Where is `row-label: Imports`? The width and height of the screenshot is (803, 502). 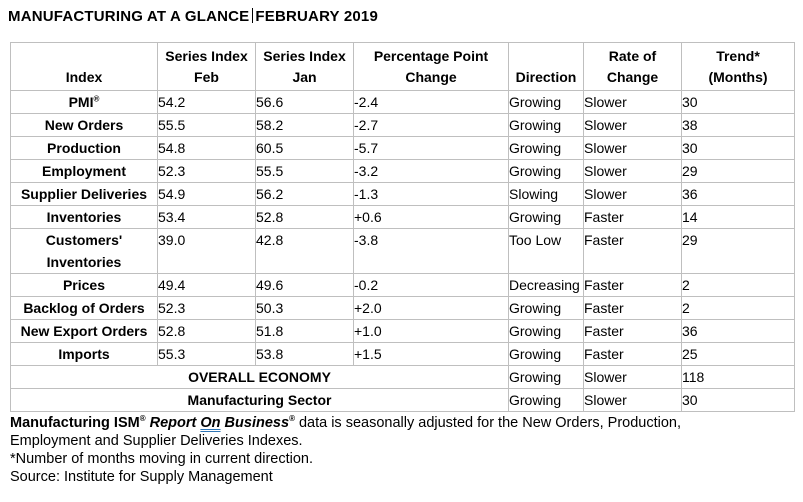
row-label: Imports is located at coordinates (84, 354).